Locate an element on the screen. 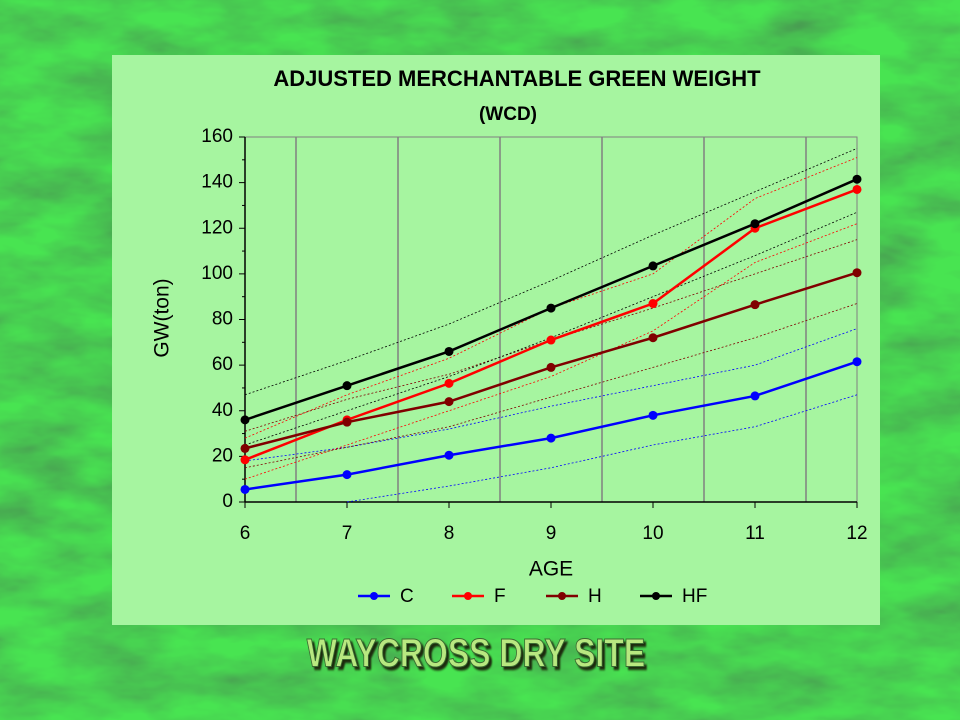 This screenshot has height=725, width=960. y-tick-label: 0 is located at coordinates (227, 501).